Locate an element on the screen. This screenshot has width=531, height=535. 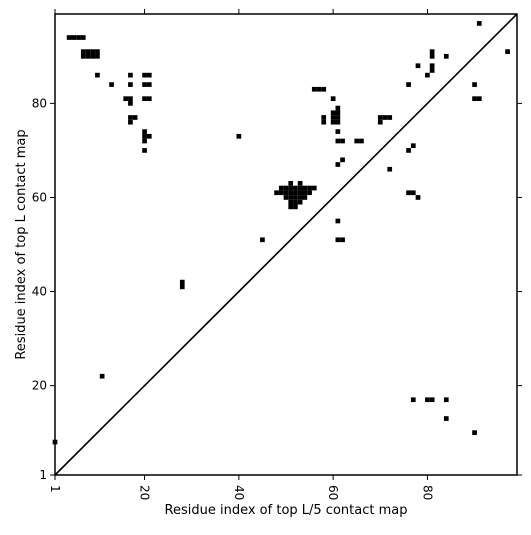
x-axis-label: Residue index of top L/5 contact map is located at coordinates (286, 510).